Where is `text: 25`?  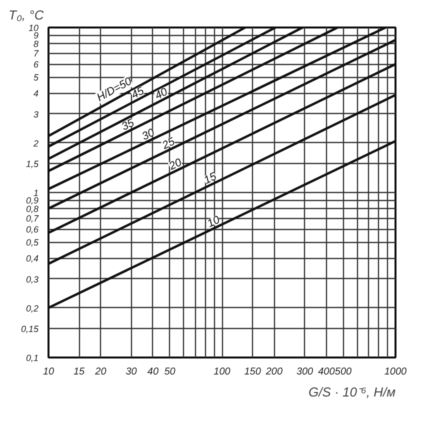
text: 25 is located at coordinates (169, 143).